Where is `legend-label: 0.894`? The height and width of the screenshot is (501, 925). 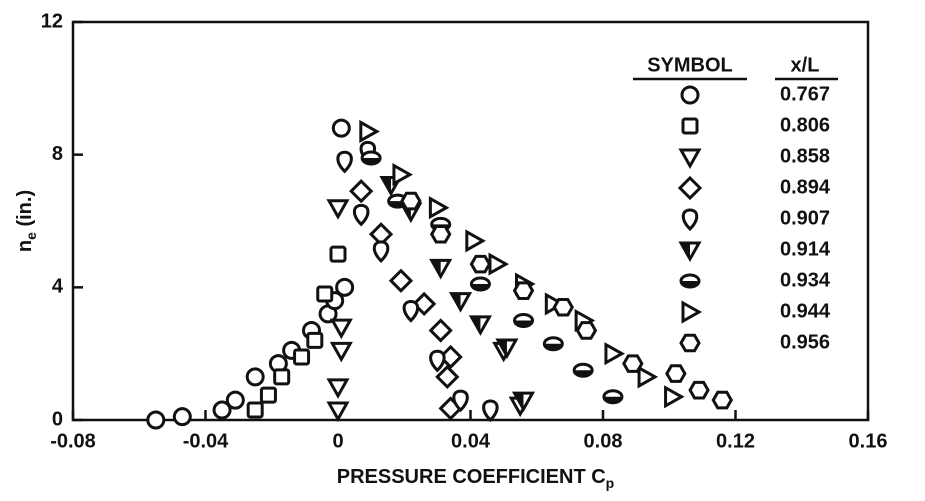
legend-label: 0.894 is located at coordinates (805, 187).